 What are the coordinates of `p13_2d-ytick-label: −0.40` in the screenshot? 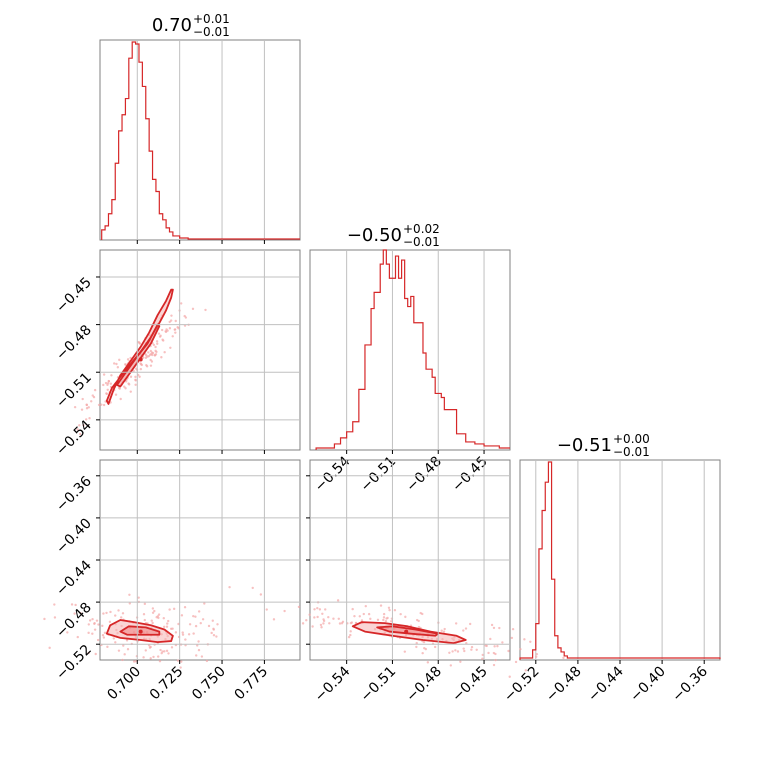 It's located at (74, 536).